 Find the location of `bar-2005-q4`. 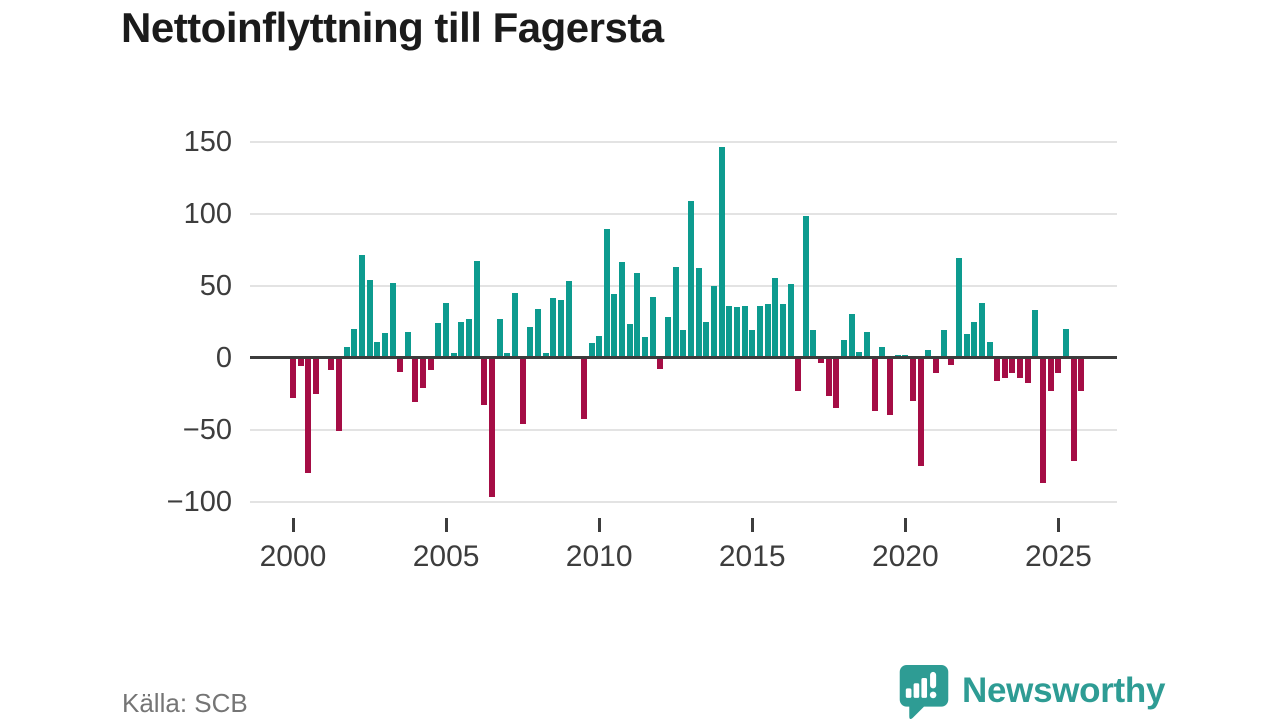

bar-2005-q4 is located at coordinates (469, 338).